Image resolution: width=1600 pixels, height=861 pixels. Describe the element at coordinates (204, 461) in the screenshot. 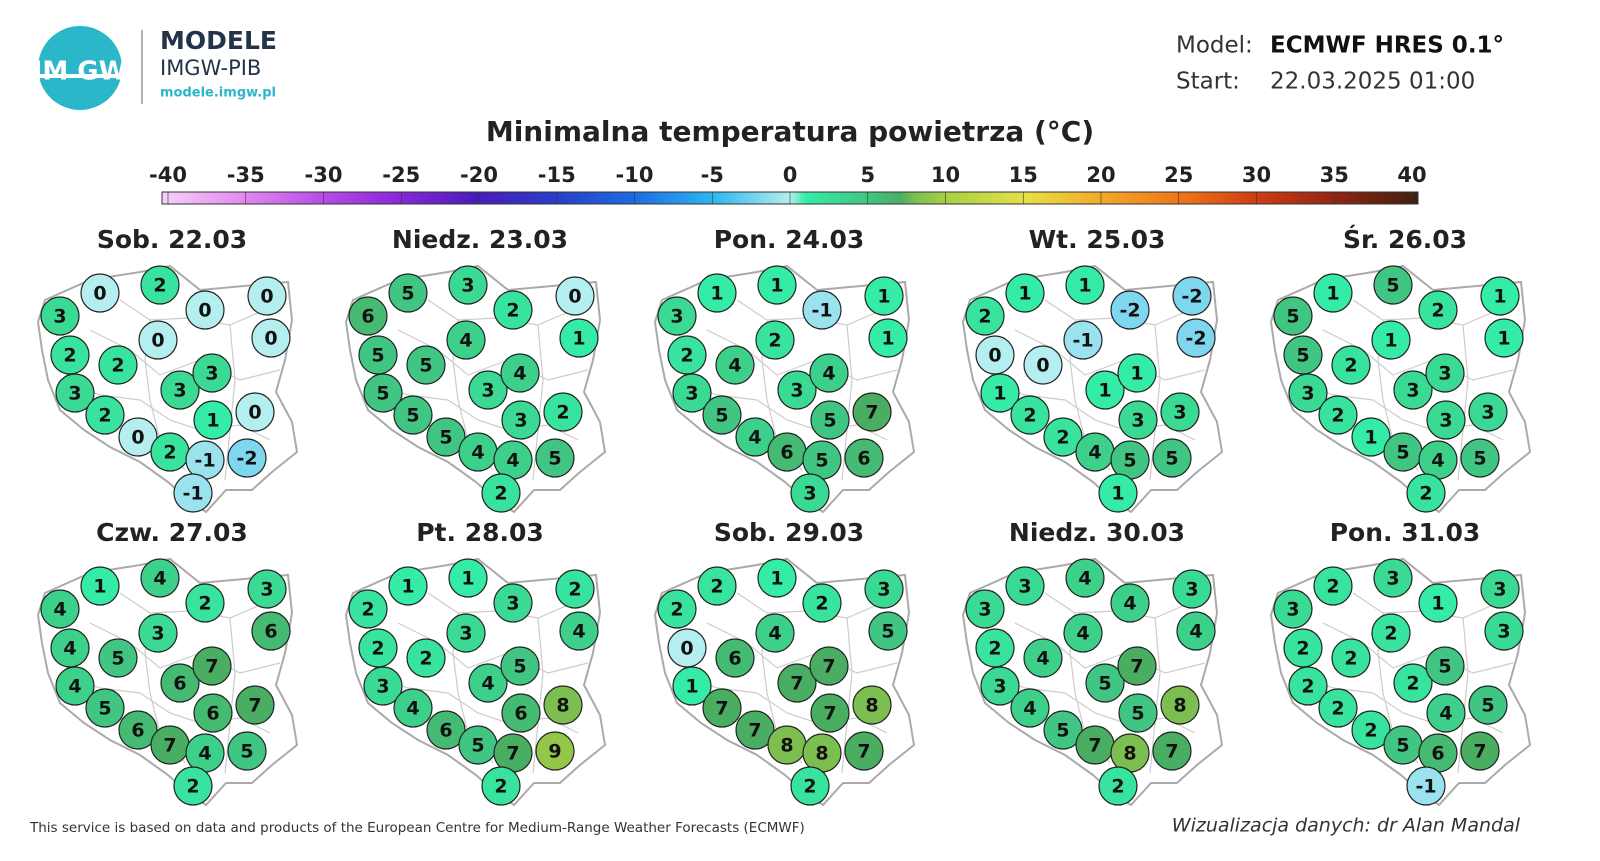

I see `station-value: -1` at that location.